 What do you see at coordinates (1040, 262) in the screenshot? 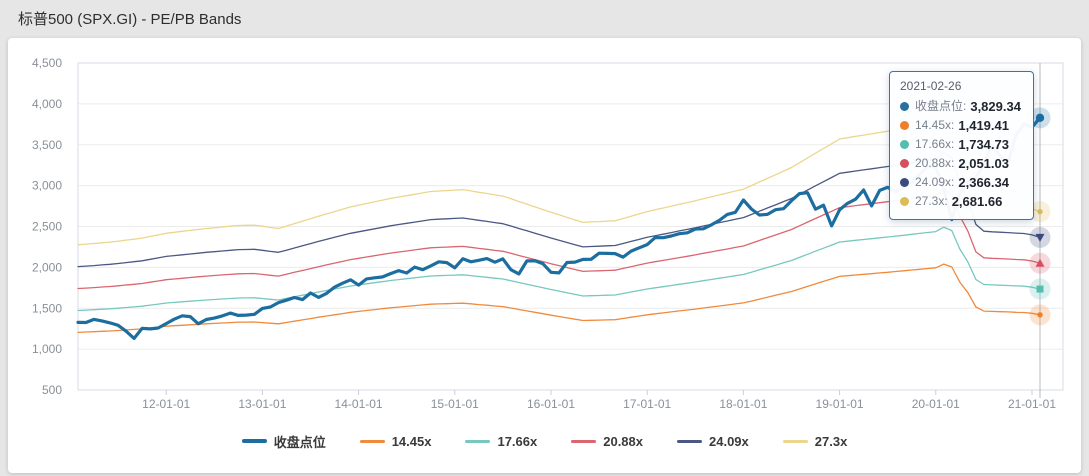
I see `endpoint-marker-20-88x` at bounding box center [1040, 262].